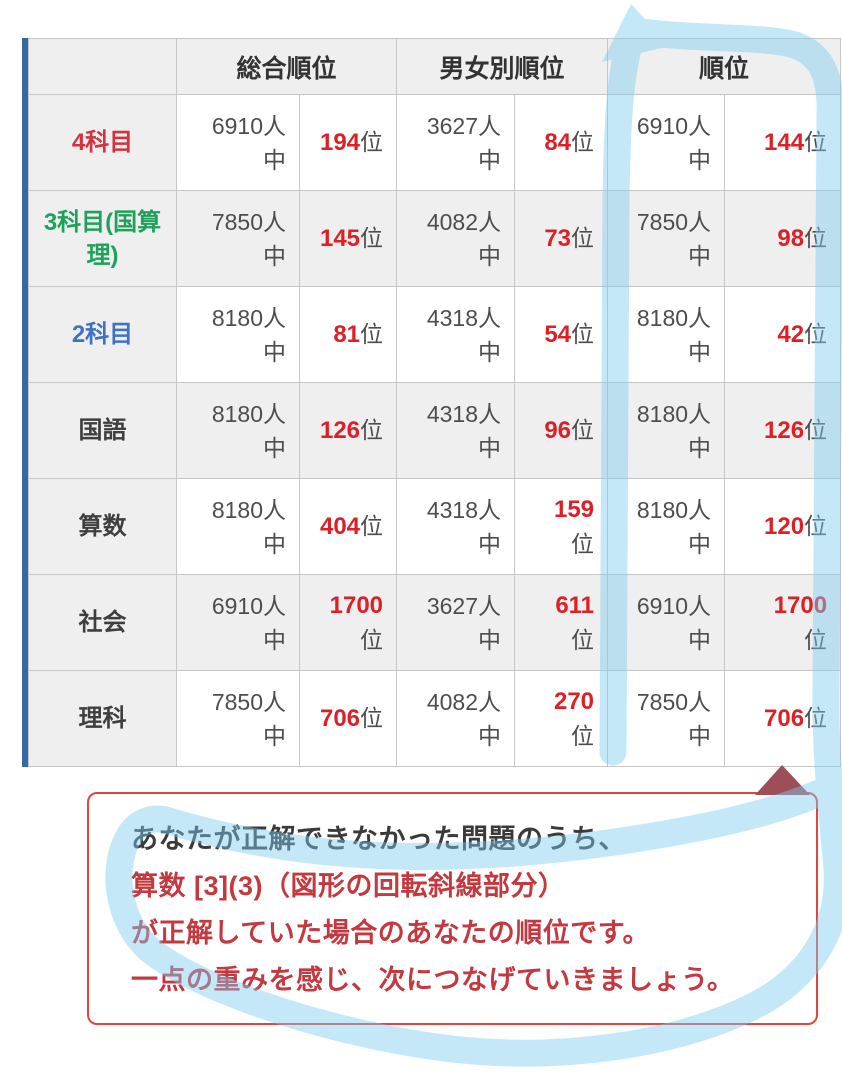 The width and height of the screenshot is (842, 1080). Describe the element at coordinates (724, 66) in the screenshot. I see `column-header-rank: 順位` at that location.